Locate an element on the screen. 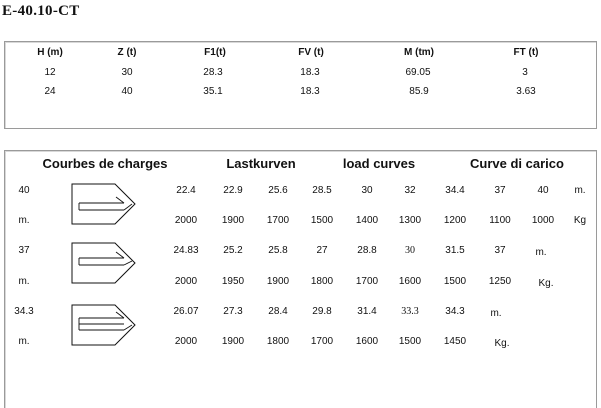  distance-value: 28.4 is located at coordinates (278, 311).